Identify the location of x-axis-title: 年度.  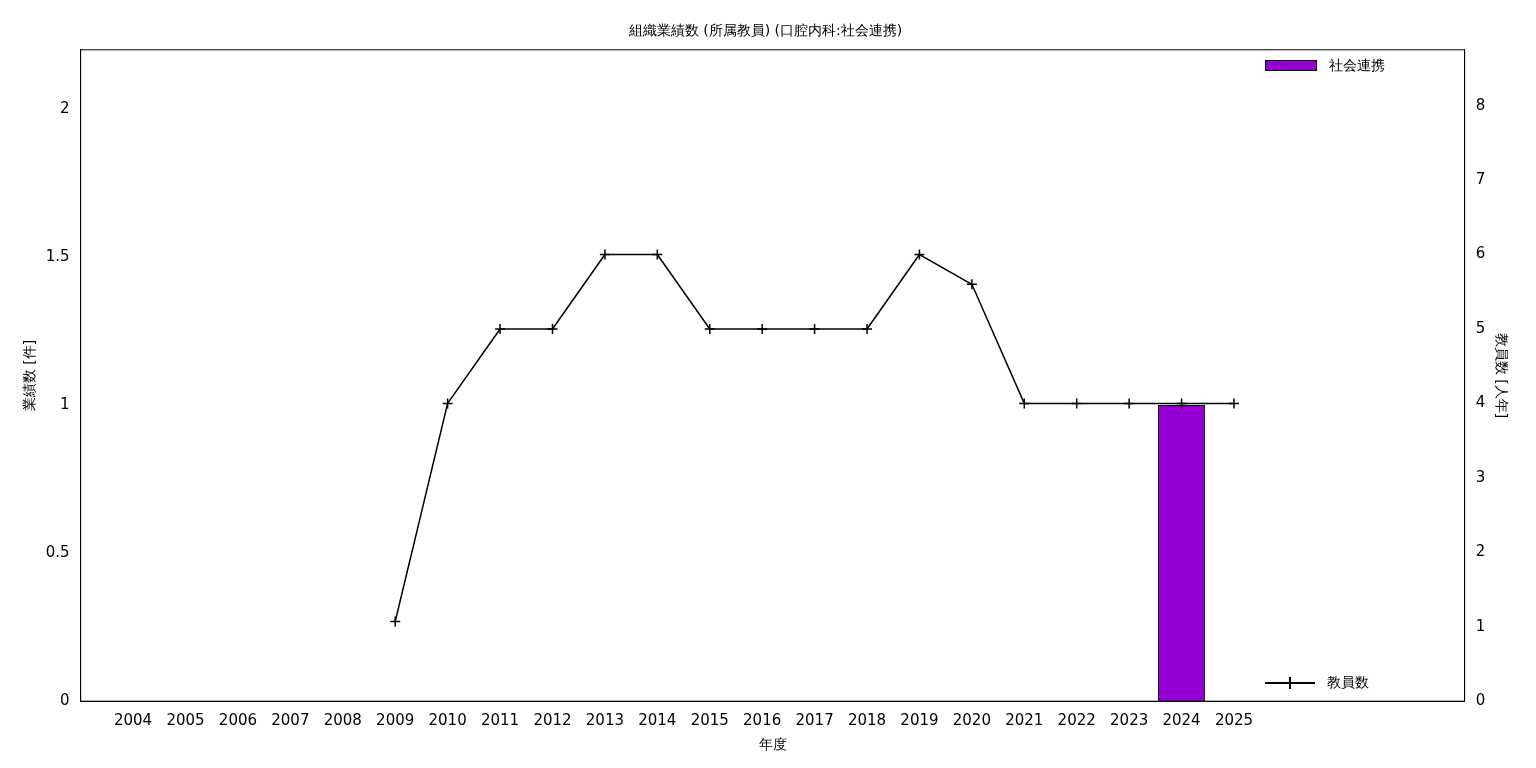
(772, 744).